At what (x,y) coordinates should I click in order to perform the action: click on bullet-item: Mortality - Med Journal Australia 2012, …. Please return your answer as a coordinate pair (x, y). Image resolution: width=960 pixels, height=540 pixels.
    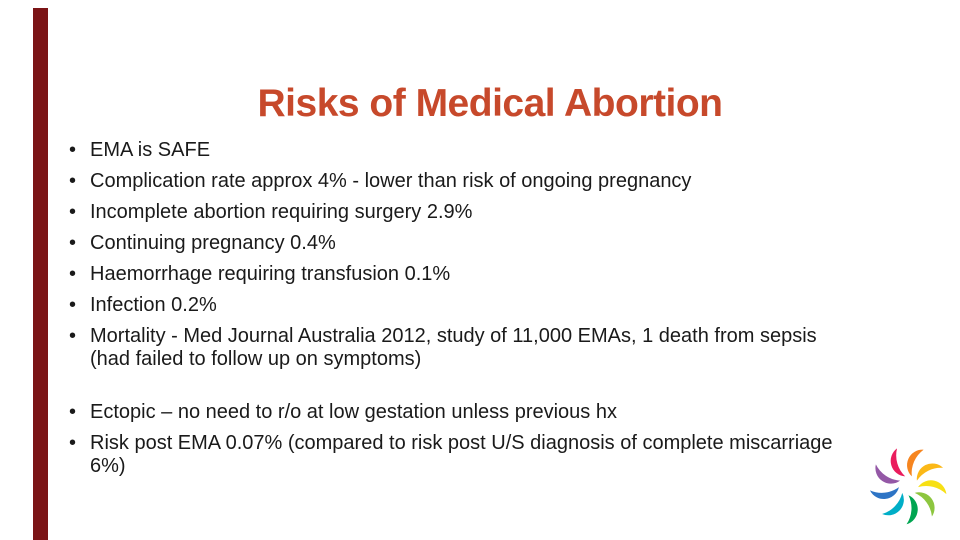
    Looking at the image, I should click on (453, 348).